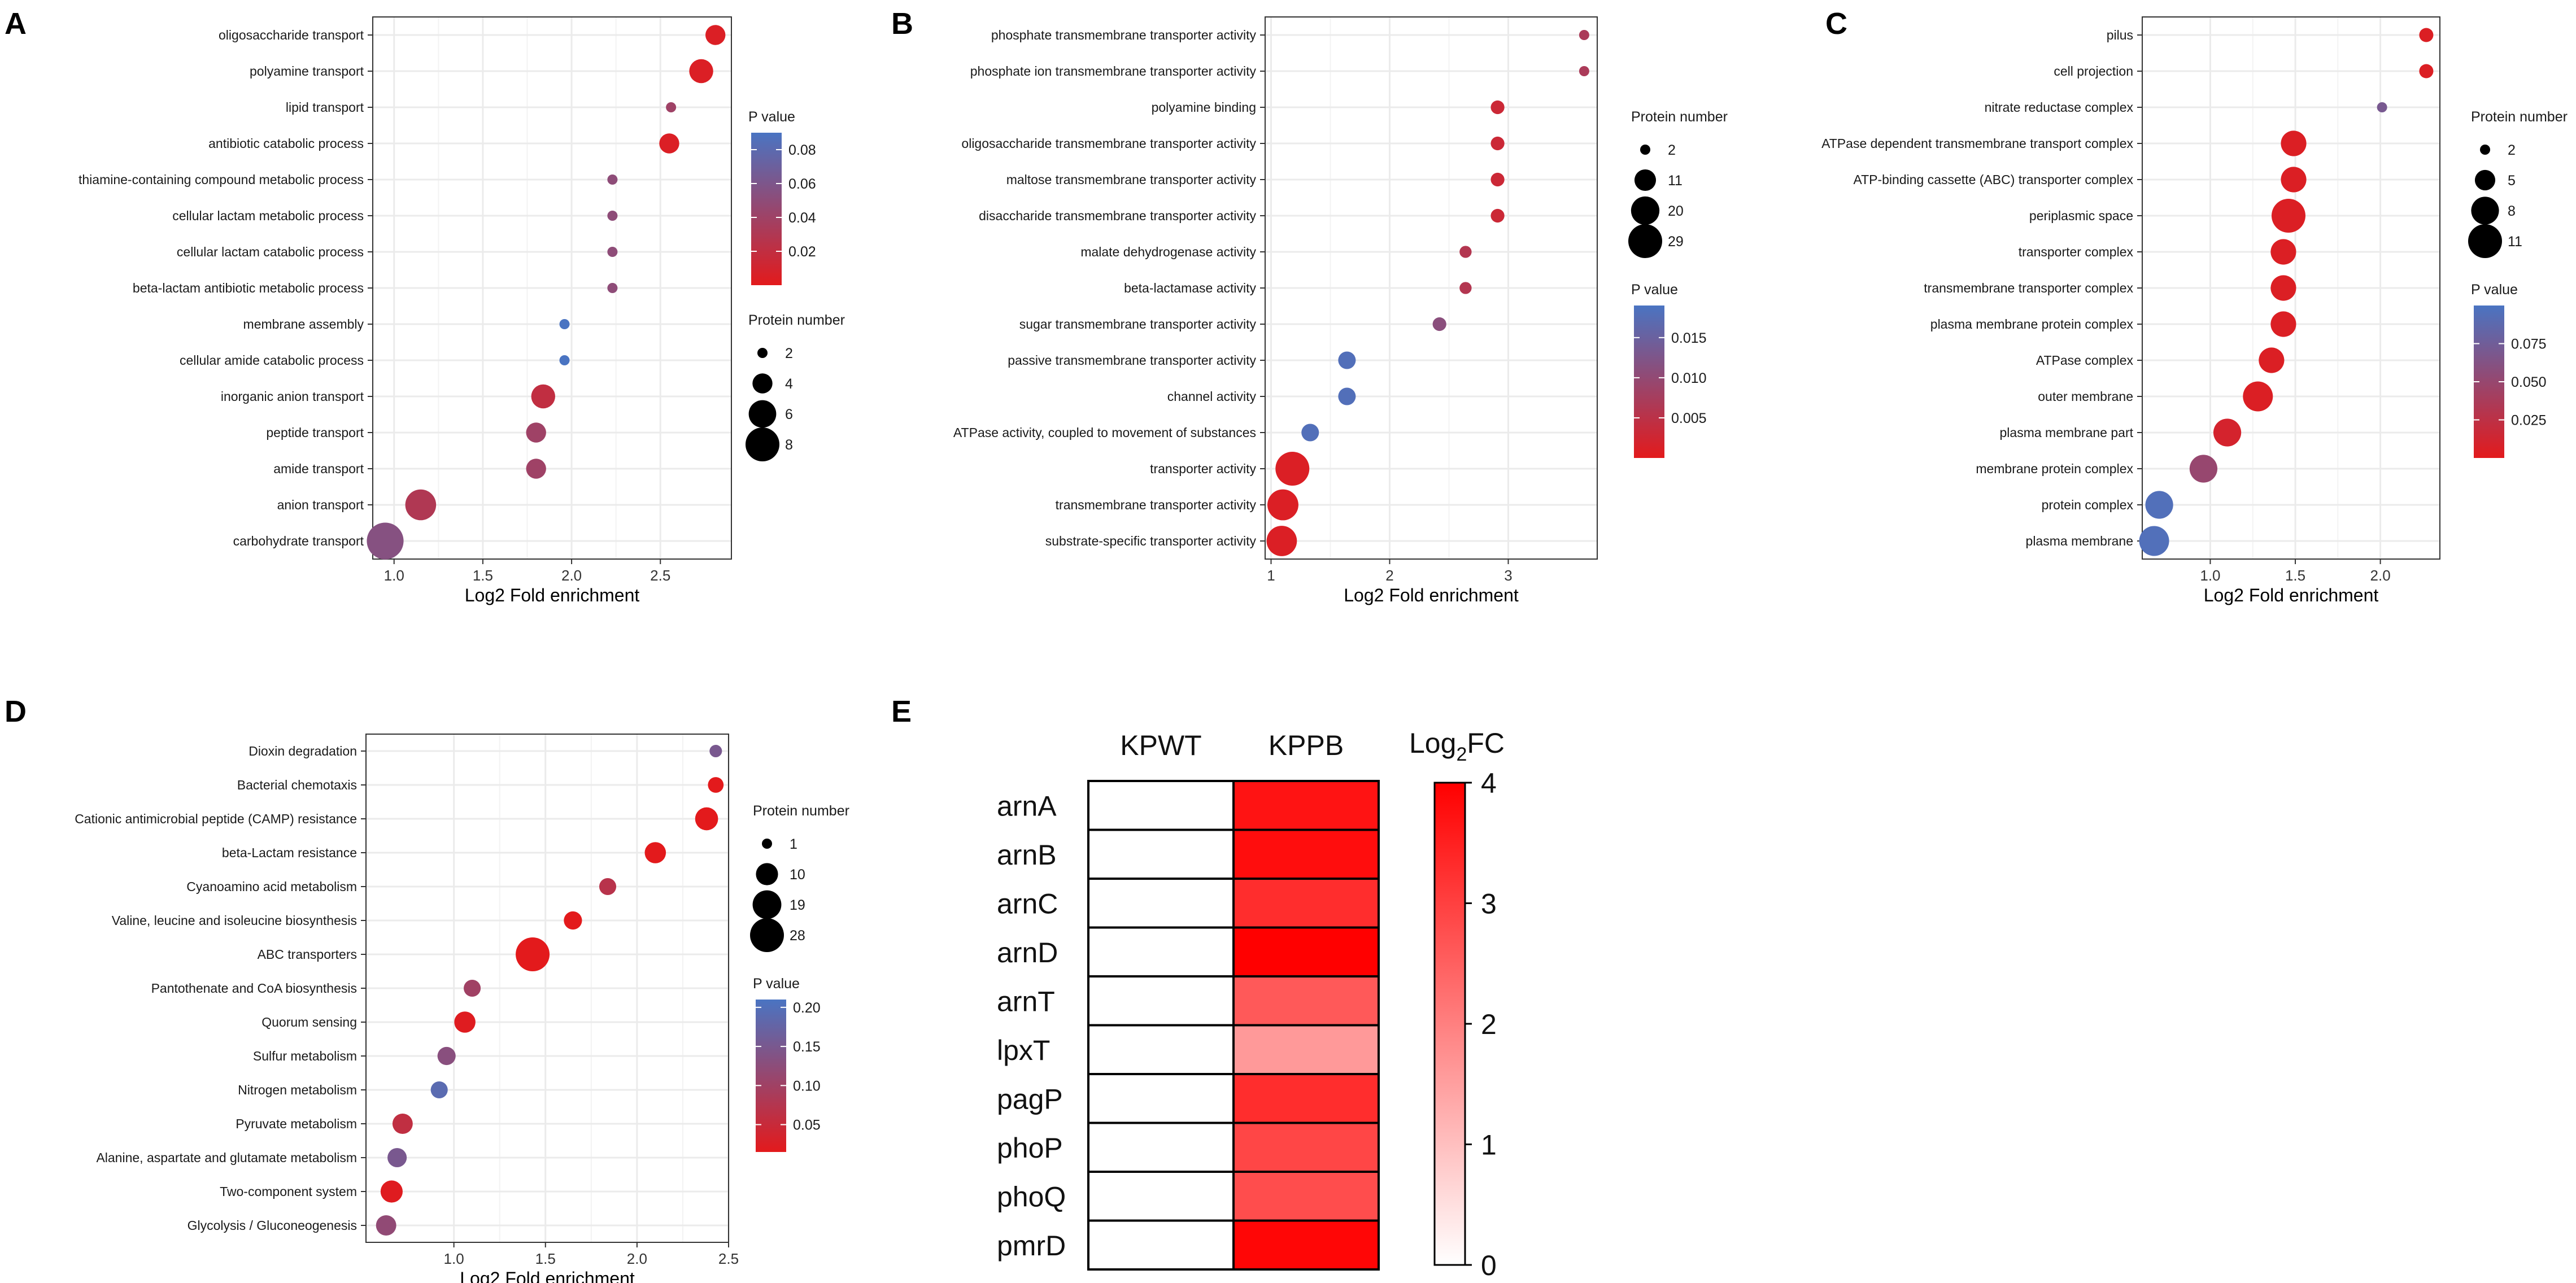 This screenshot has width=2576, height=1283. Describe the element at coordinates (807, 1125) in the screenshot. I see `color-legend-label: 0.05` at that location.